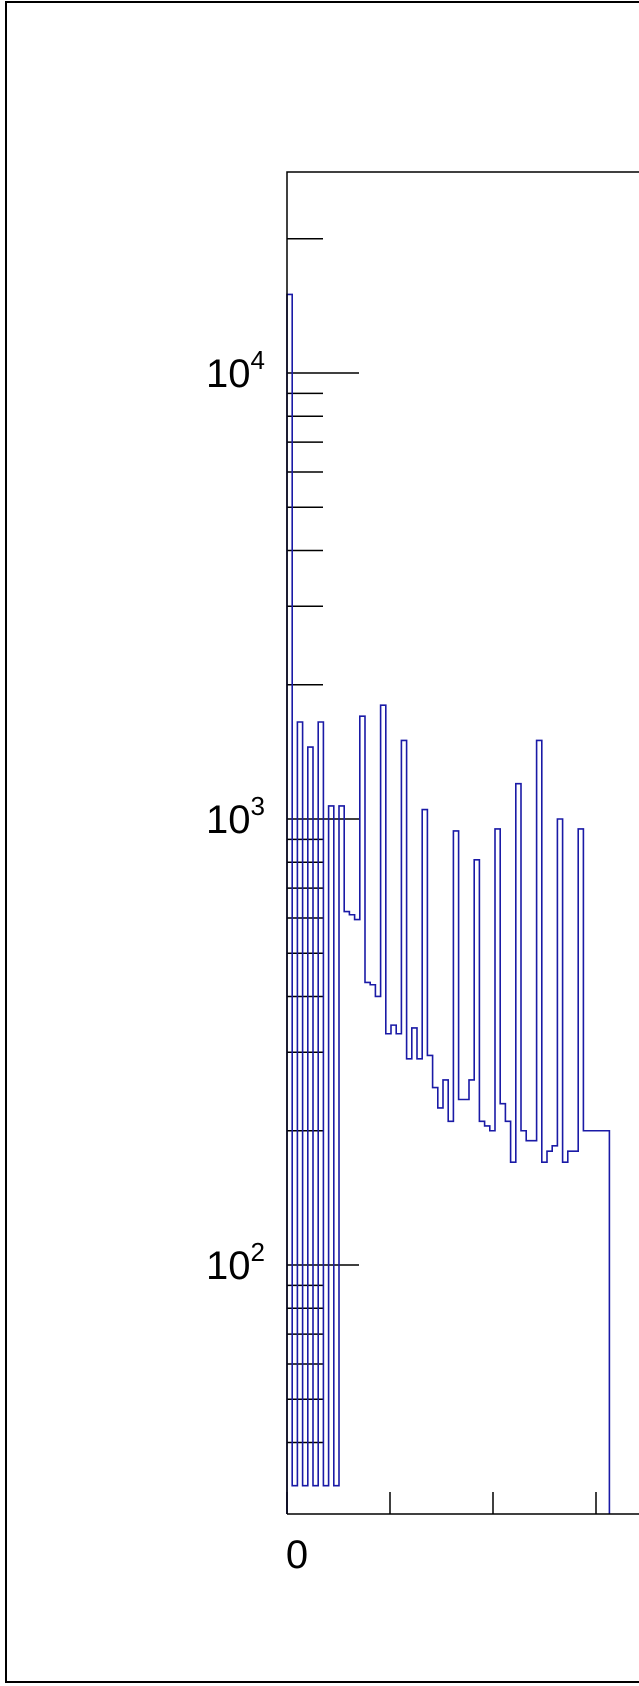 The image size is (639, 1686). I want to click on y-tick-label: 10³, so click(235, 816).